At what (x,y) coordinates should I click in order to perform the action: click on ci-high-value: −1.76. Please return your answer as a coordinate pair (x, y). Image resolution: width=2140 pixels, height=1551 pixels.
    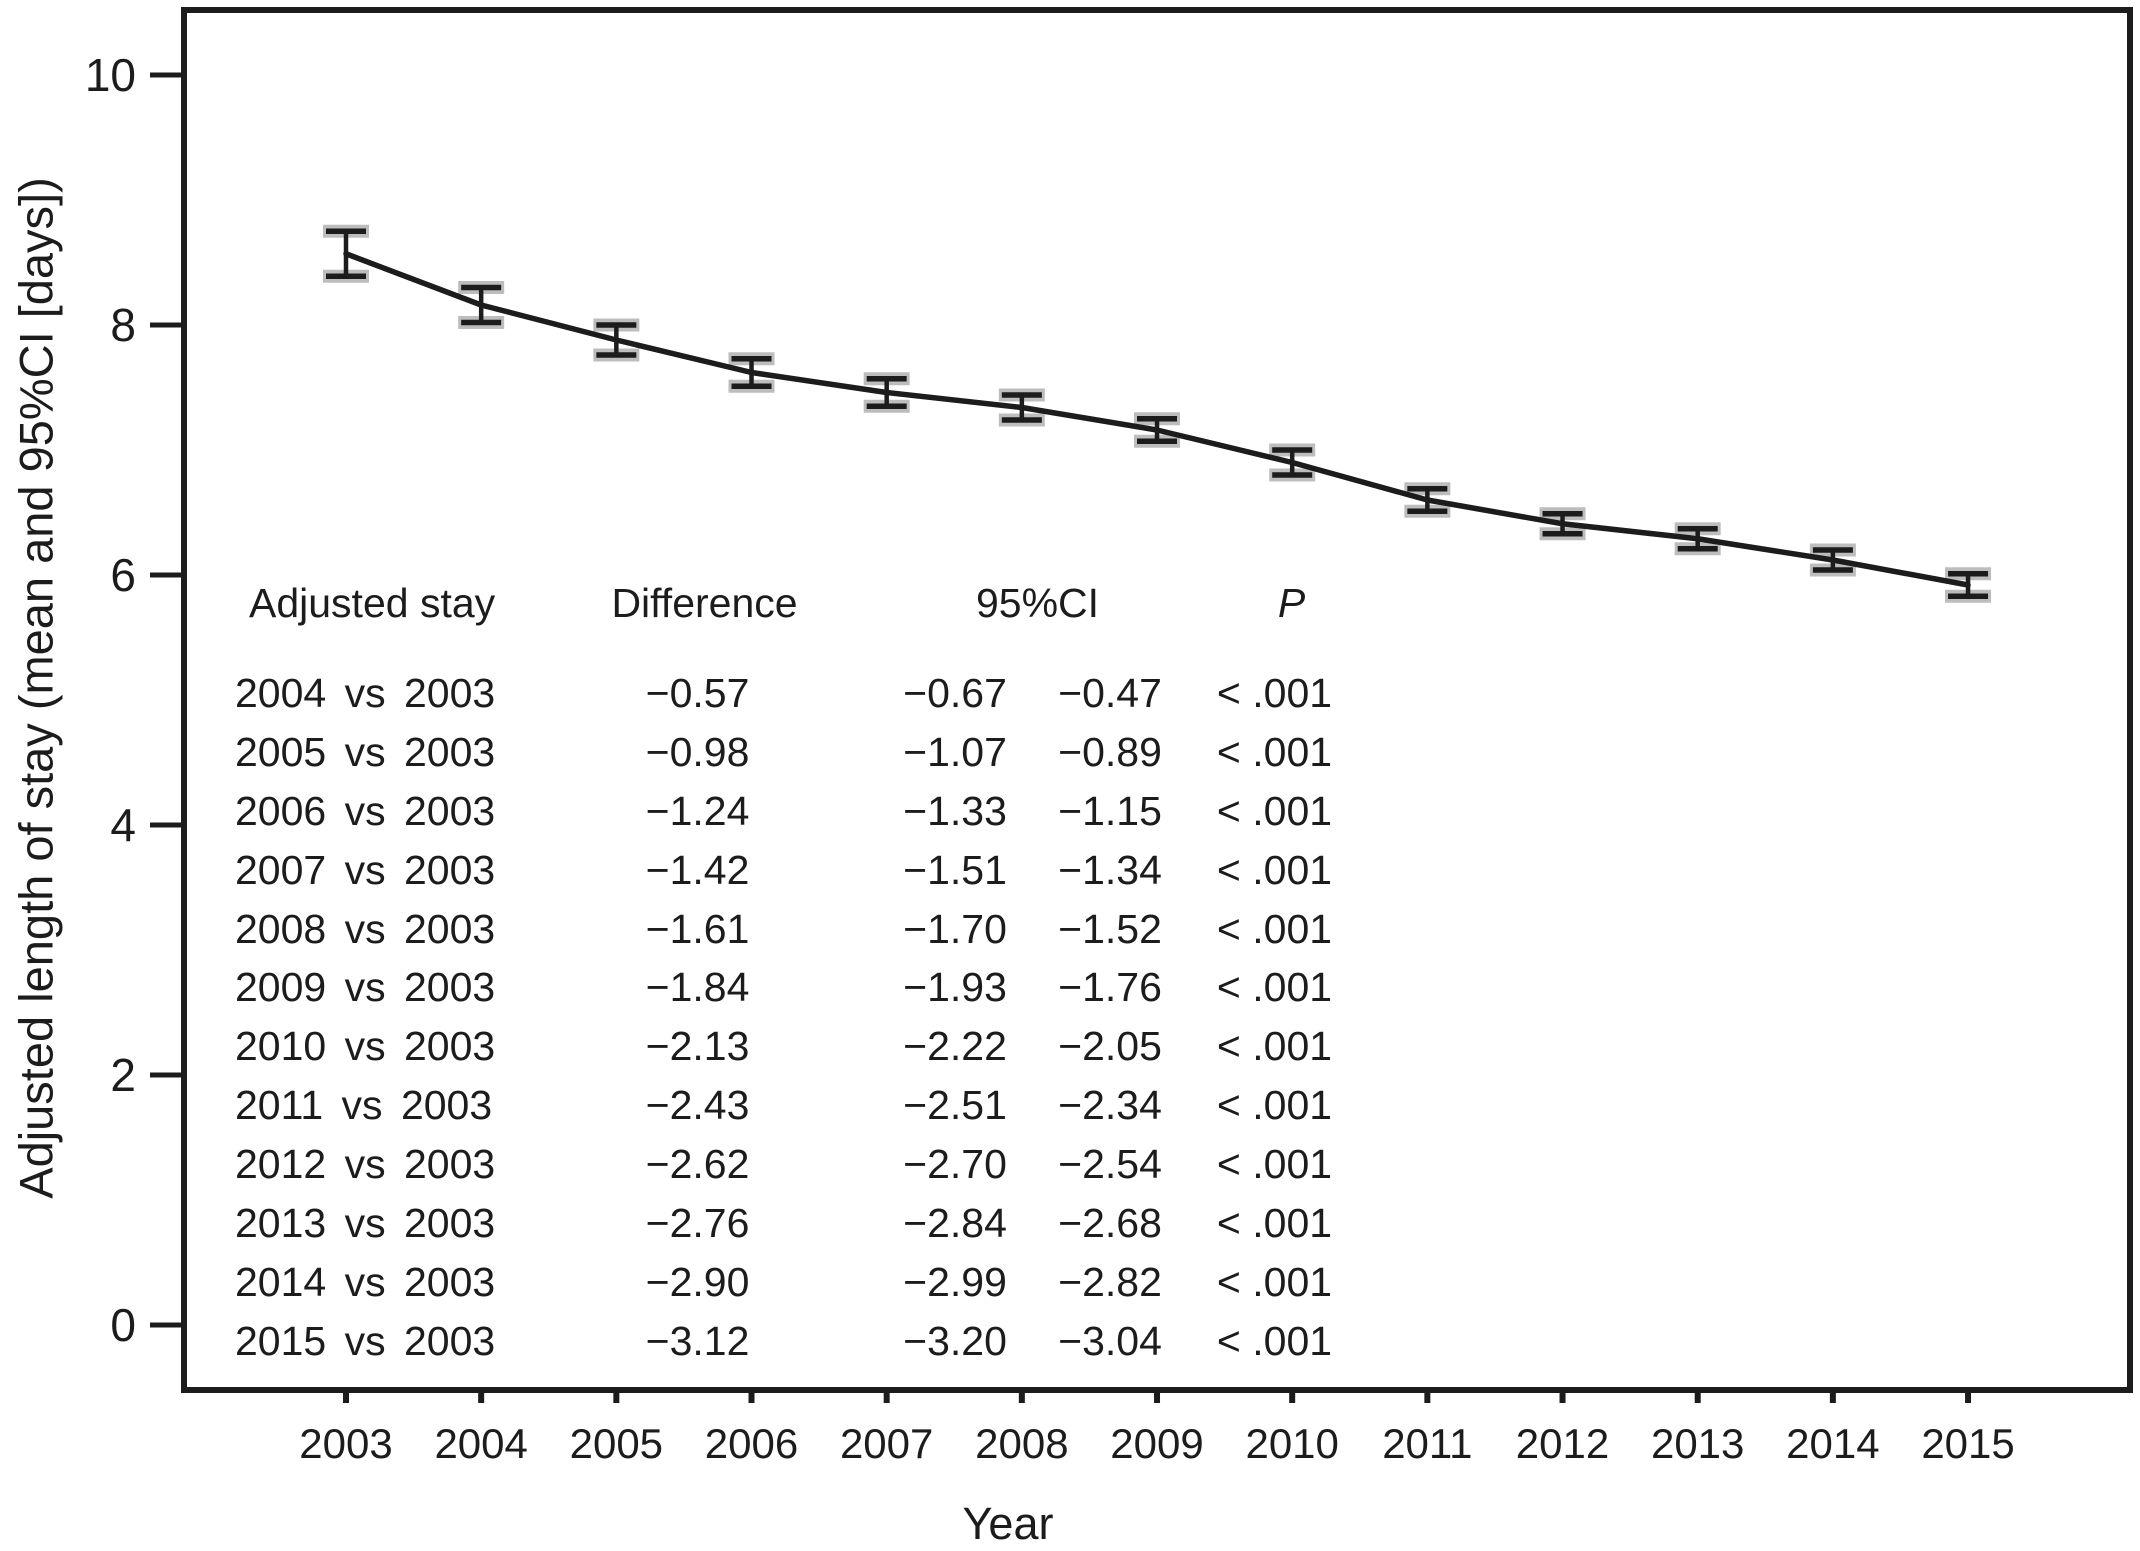
    Looking at the image, I should click on (1110, 987).